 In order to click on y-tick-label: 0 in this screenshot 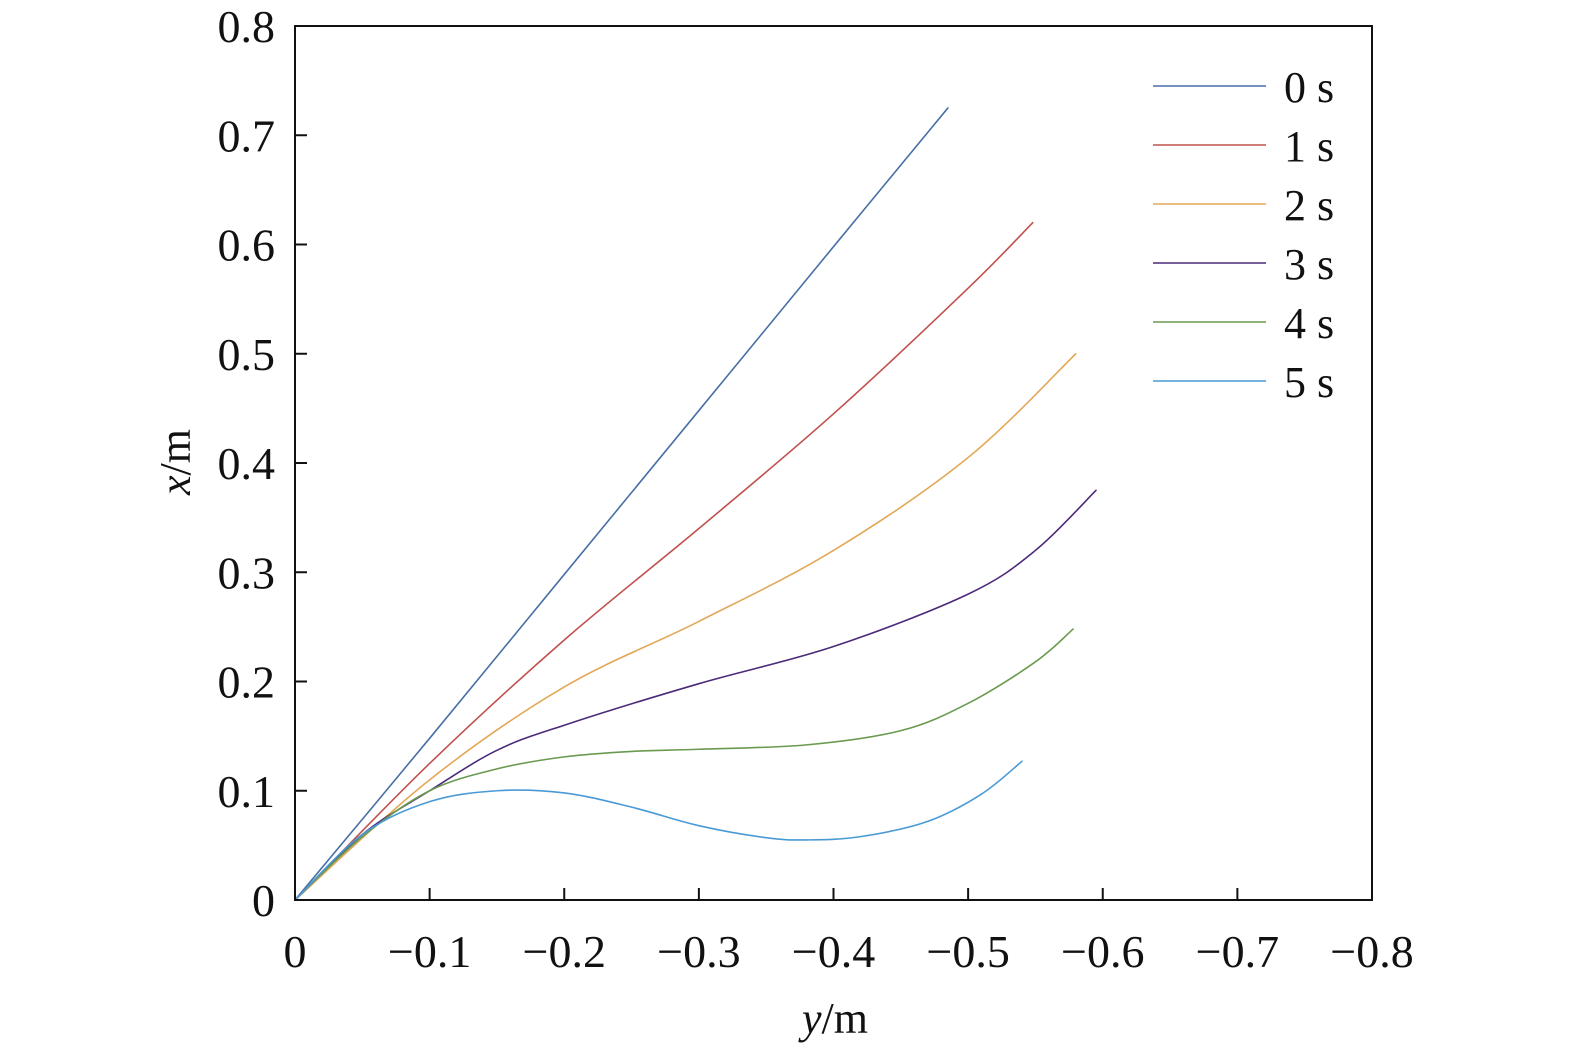, I will do `click(263, 900)`.